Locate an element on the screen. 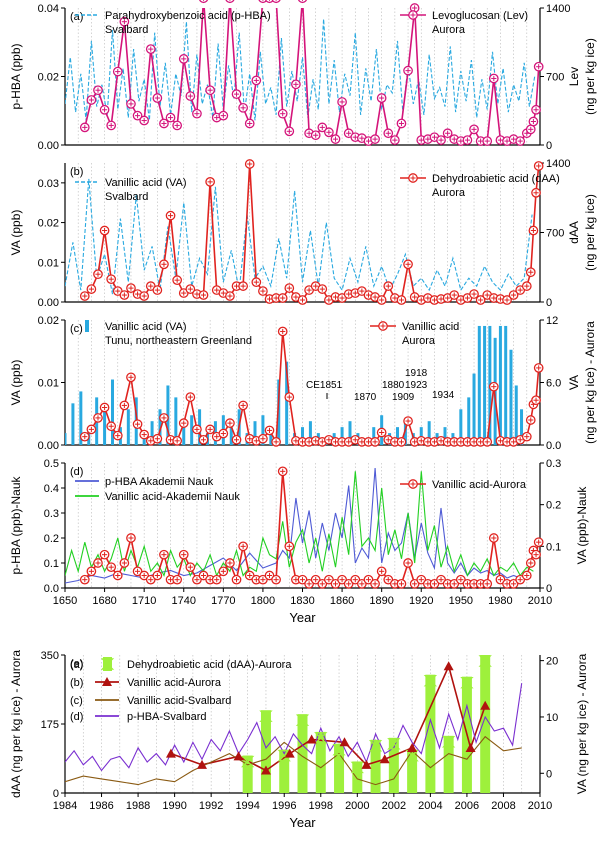 This screenshot has height=850, width=611. legend-label: Parahydroxybenzoic acid (p-HBA) is located at coordinates (188, 16).